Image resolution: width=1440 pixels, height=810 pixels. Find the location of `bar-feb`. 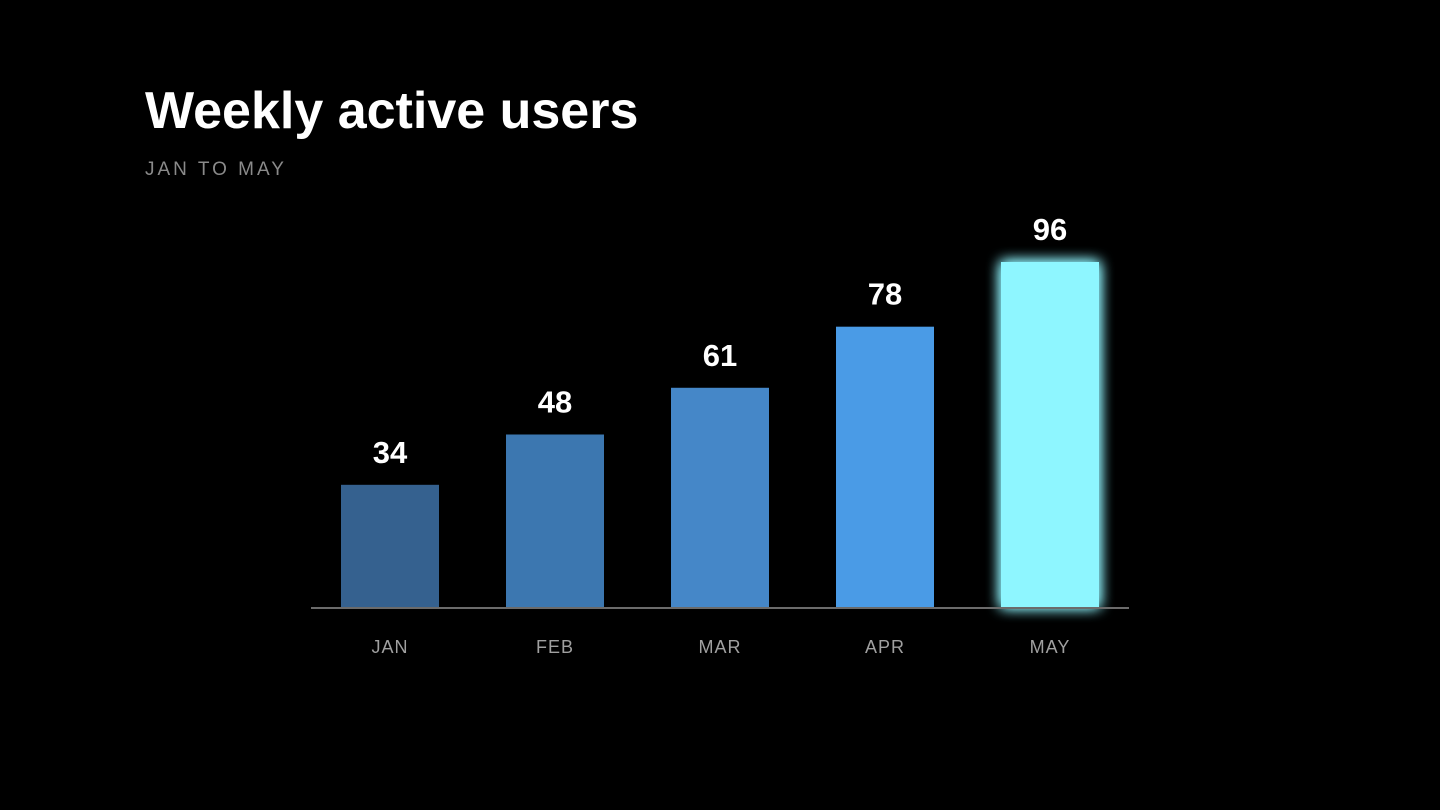

bar-feb is located at coordinates (555, 520).